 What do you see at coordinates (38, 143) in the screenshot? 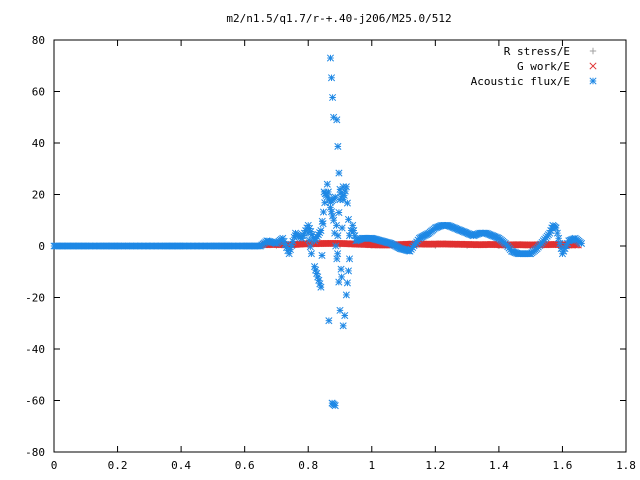
I see `y-tick-label: 40` at bounding box center [38, 143].